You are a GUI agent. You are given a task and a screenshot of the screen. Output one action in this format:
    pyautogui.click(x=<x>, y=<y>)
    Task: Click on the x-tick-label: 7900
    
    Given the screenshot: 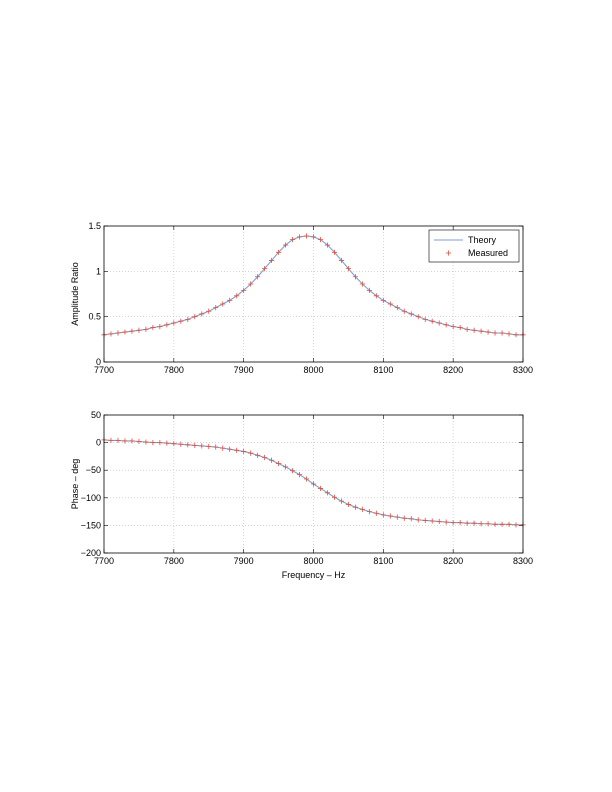 What is the action you would take?
    pyautogui.click(x=244, y=370)
    